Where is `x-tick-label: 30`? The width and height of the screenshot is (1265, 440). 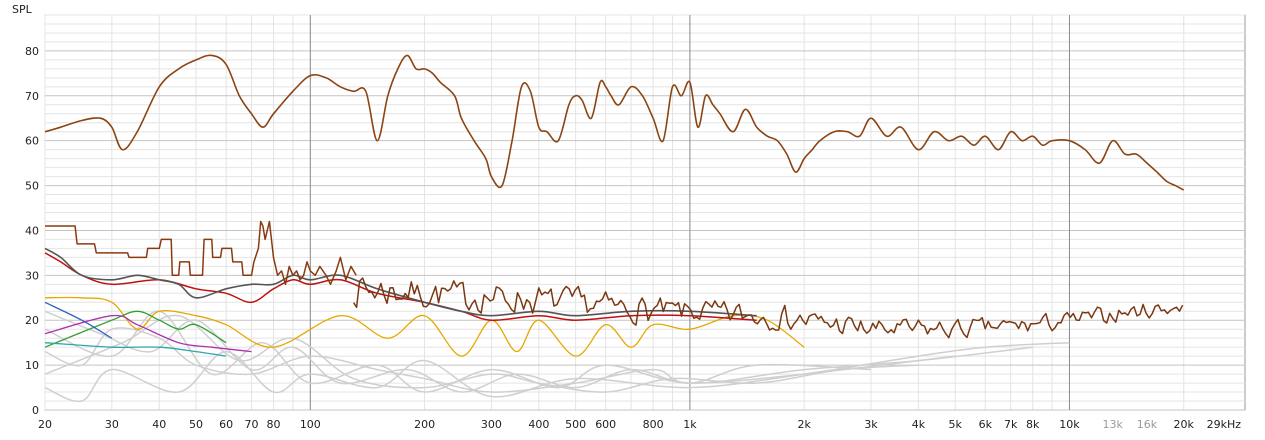 x-tick-label: 30 is located at coordinates (112, 424).